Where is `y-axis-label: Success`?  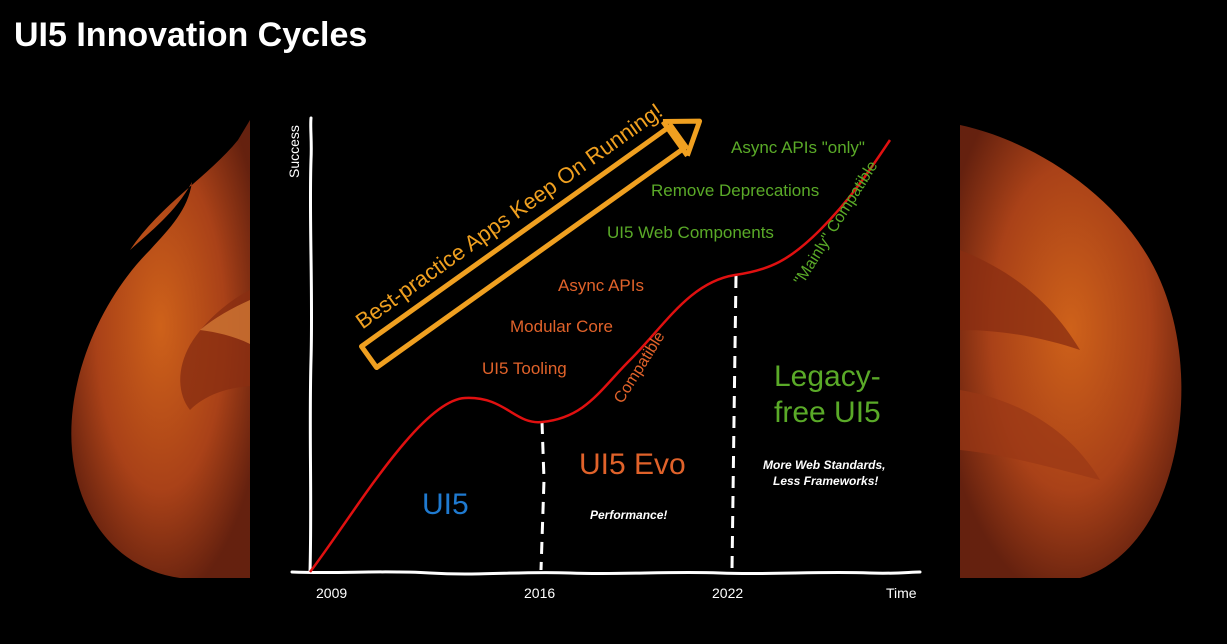 y-axis-label: Success is located at coordinates (294, 151).